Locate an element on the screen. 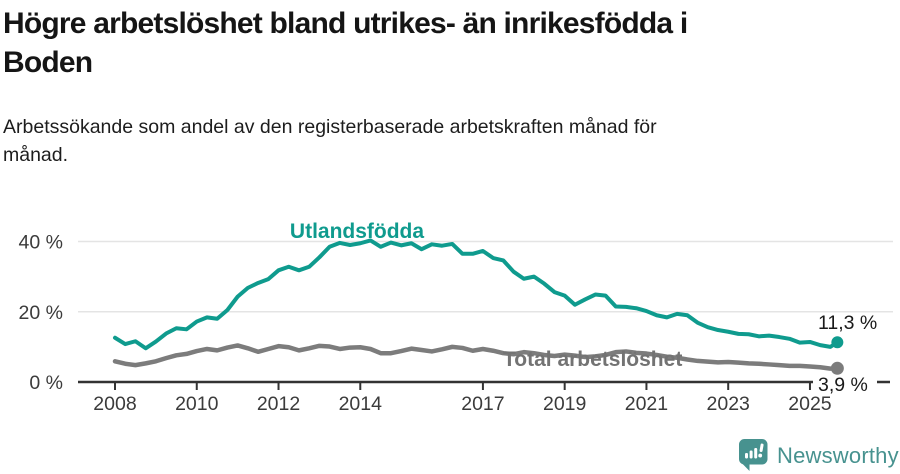  x-tick-label: 2023 is located at coordinates (728, 404).